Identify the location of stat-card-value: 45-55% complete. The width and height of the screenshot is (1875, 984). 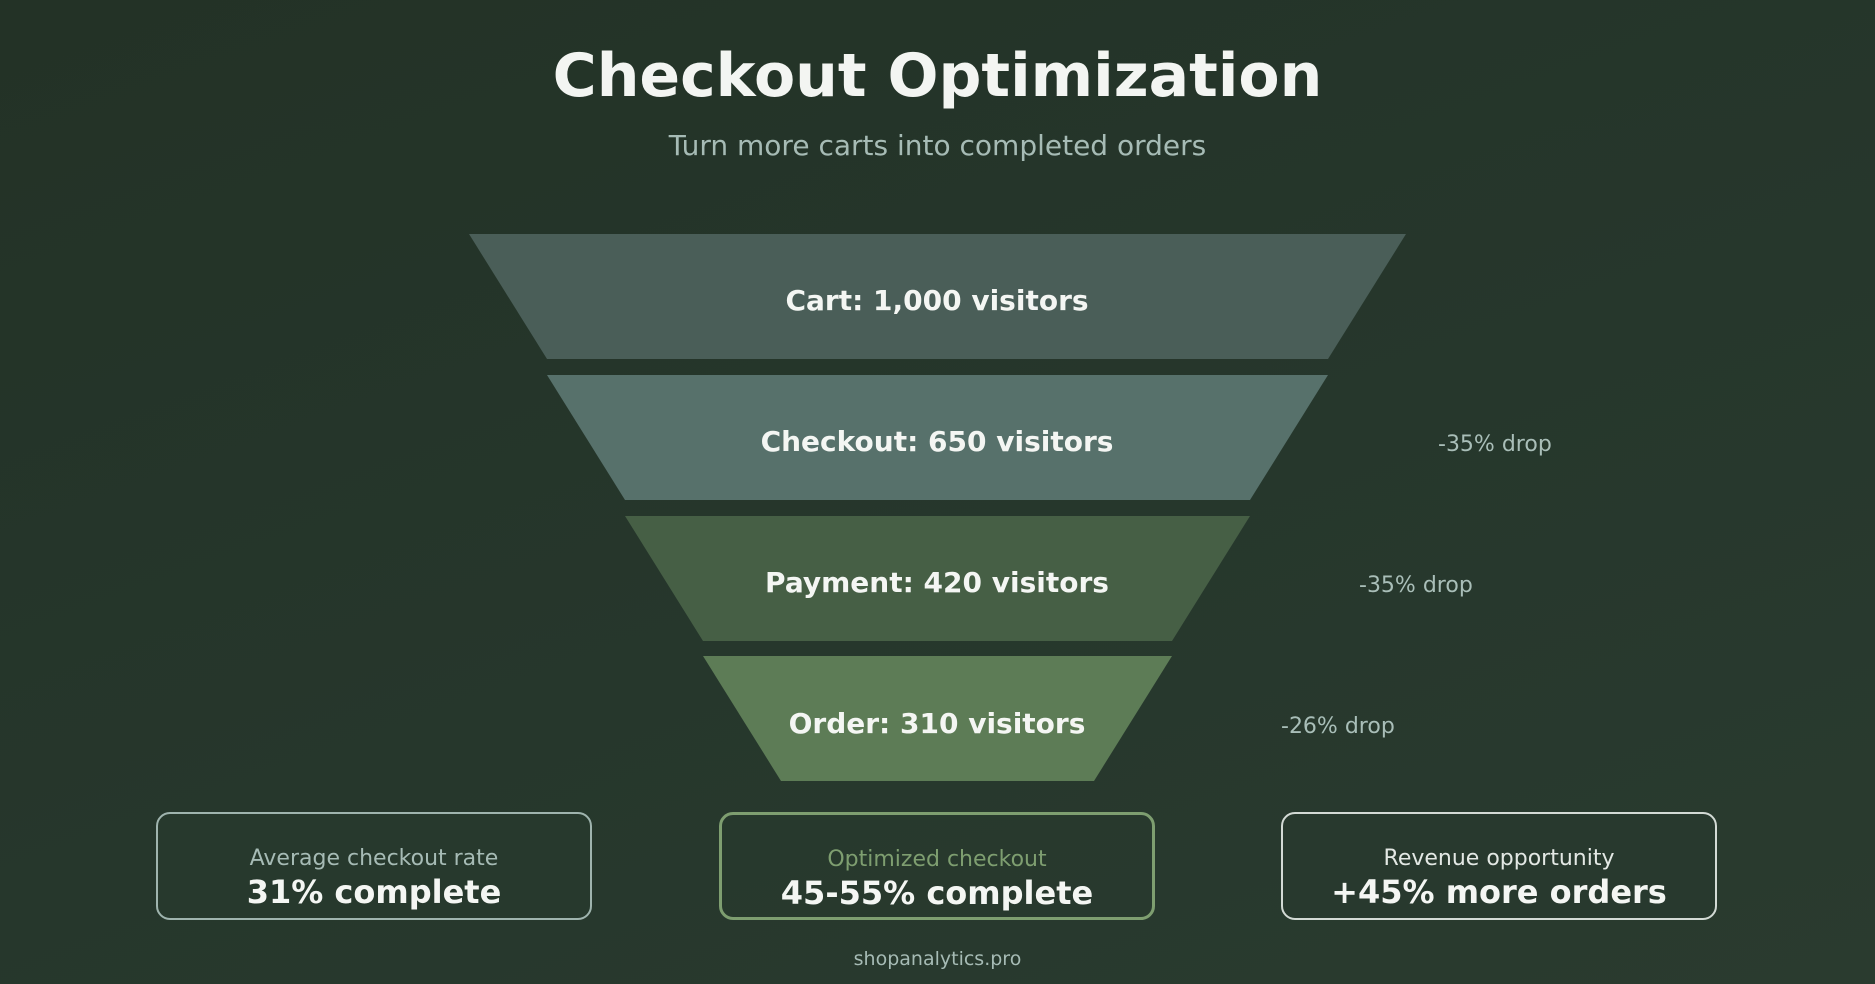
(937, 893).